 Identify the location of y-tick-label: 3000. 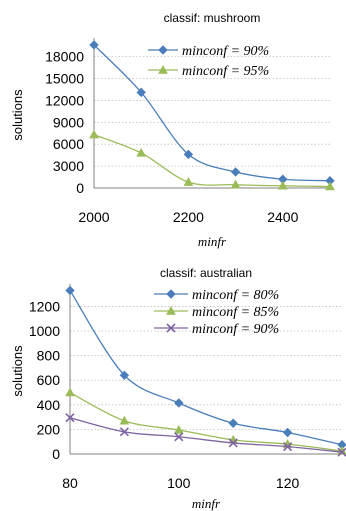
(68, 166).